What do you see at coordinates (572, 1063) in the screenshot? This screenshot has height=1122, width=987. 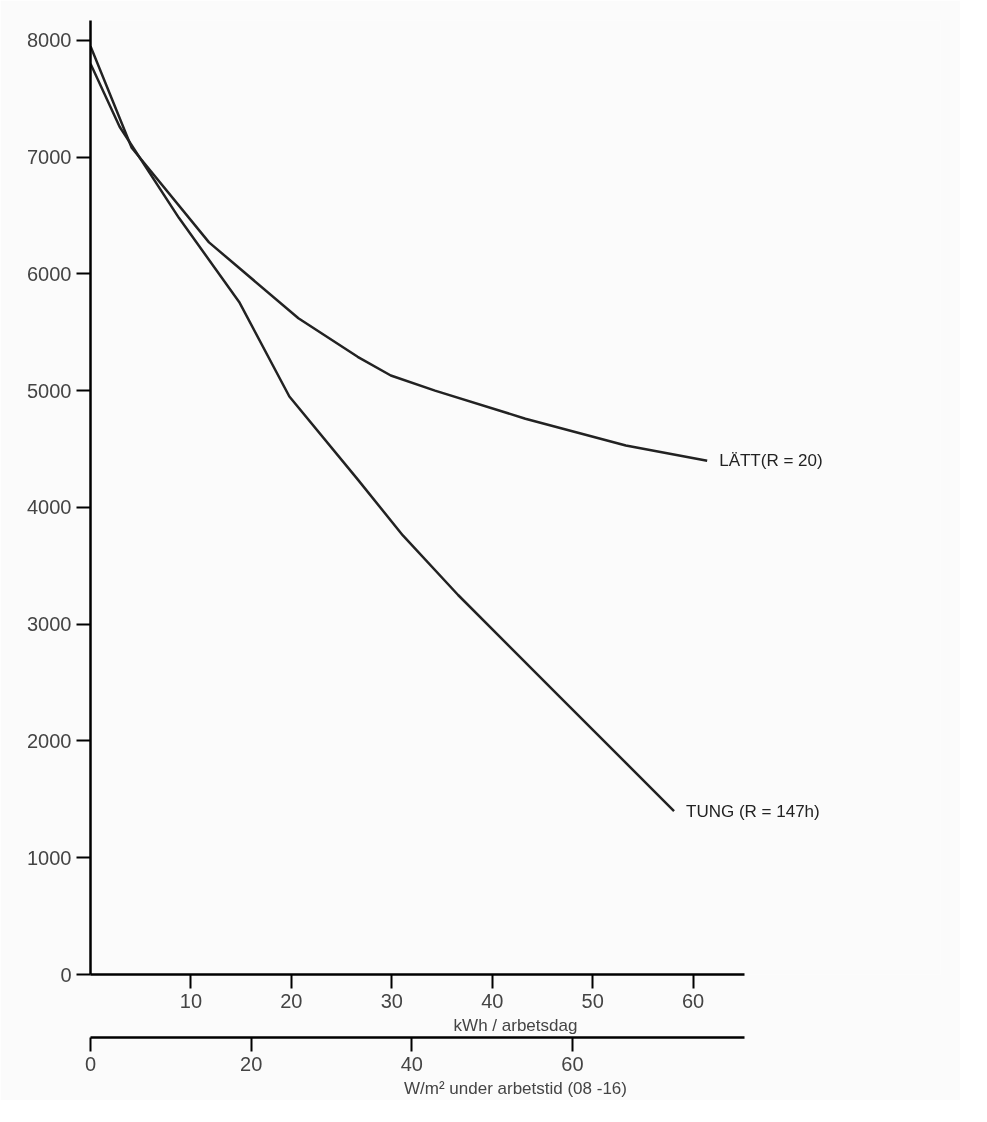 I see `x2-tick-label: 60` at bounding box center [572, 1063].